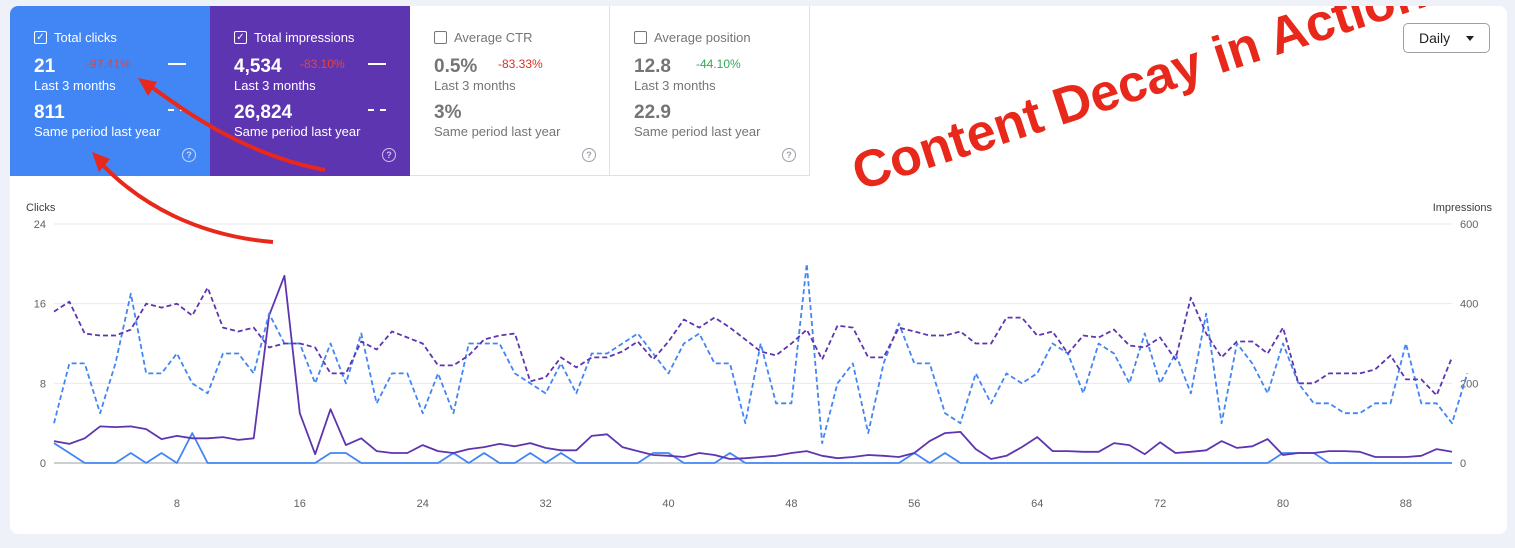  I want to click on dropdown-value: Daily, so click(1435, 38).